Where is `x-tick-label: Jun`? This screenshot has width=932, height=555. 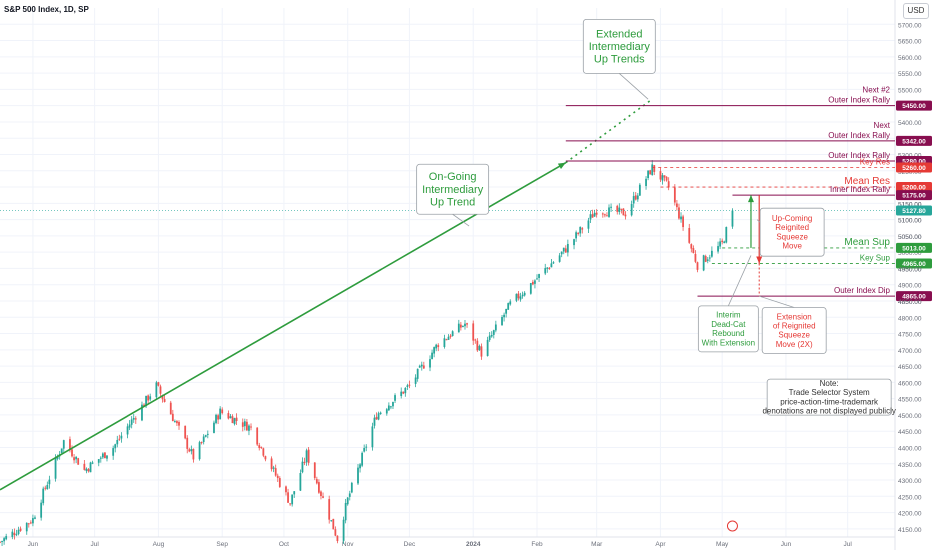
x-tick-label: Jun is located at coordinates (786, 544).